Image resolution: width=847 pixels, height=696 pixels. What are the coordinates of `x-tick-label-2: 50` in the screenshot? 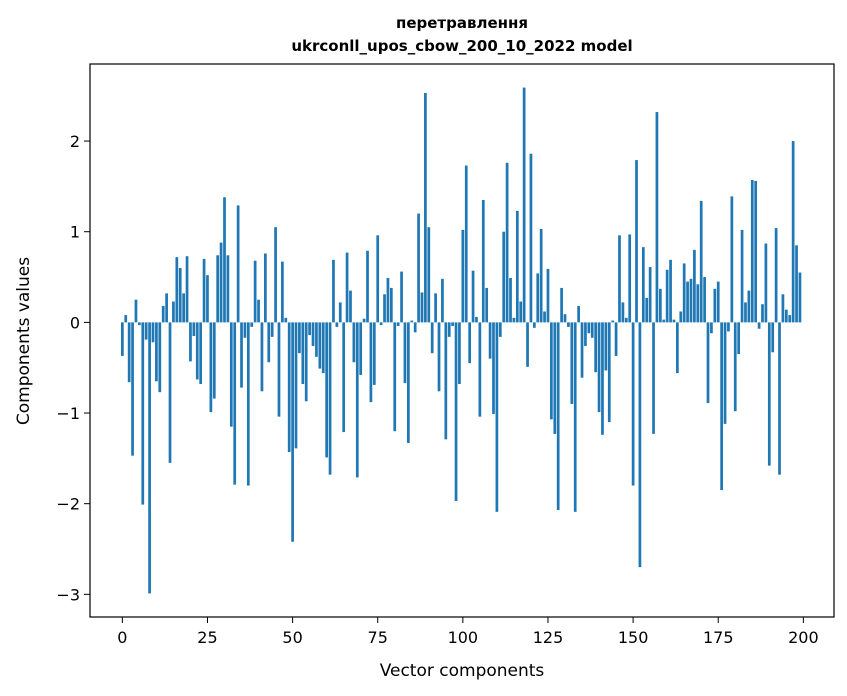 It's located at (292, 637).